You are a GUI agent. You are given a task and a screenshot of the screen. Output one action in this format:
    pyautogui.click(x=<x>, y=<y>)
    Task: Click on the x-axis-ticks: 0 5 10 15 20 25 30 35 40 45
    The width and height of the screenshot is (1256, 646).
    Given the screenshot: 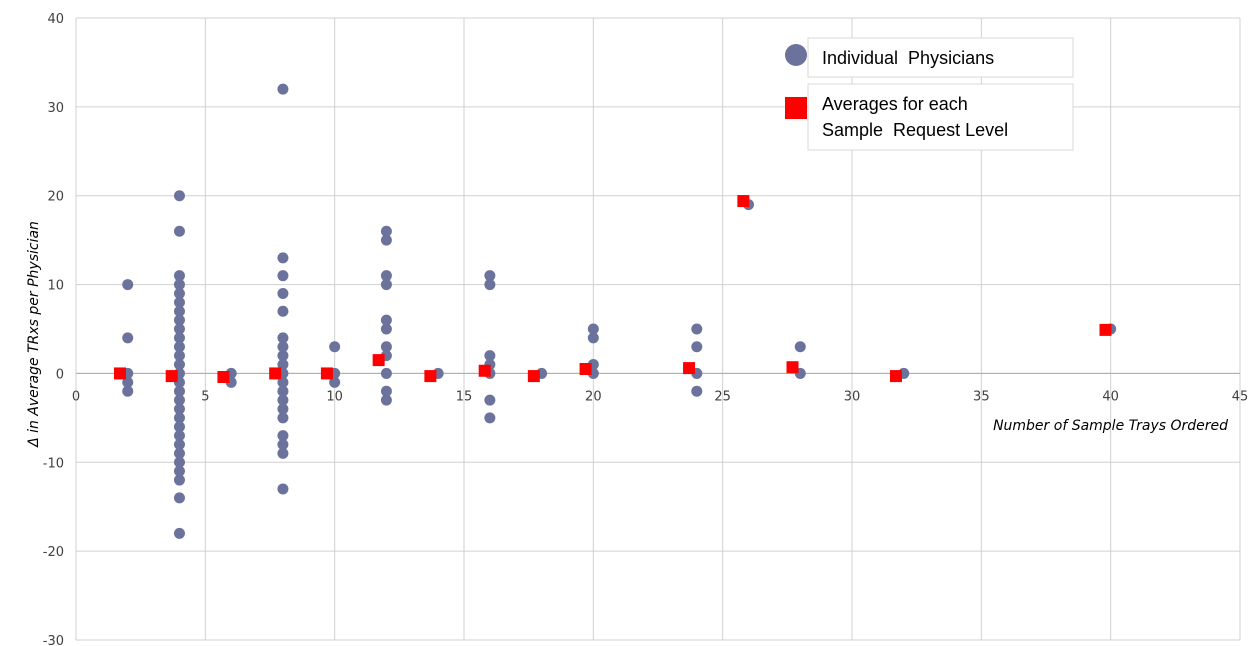 What is the action you would take?
    pyautogui.click(x=660, y=396)
    